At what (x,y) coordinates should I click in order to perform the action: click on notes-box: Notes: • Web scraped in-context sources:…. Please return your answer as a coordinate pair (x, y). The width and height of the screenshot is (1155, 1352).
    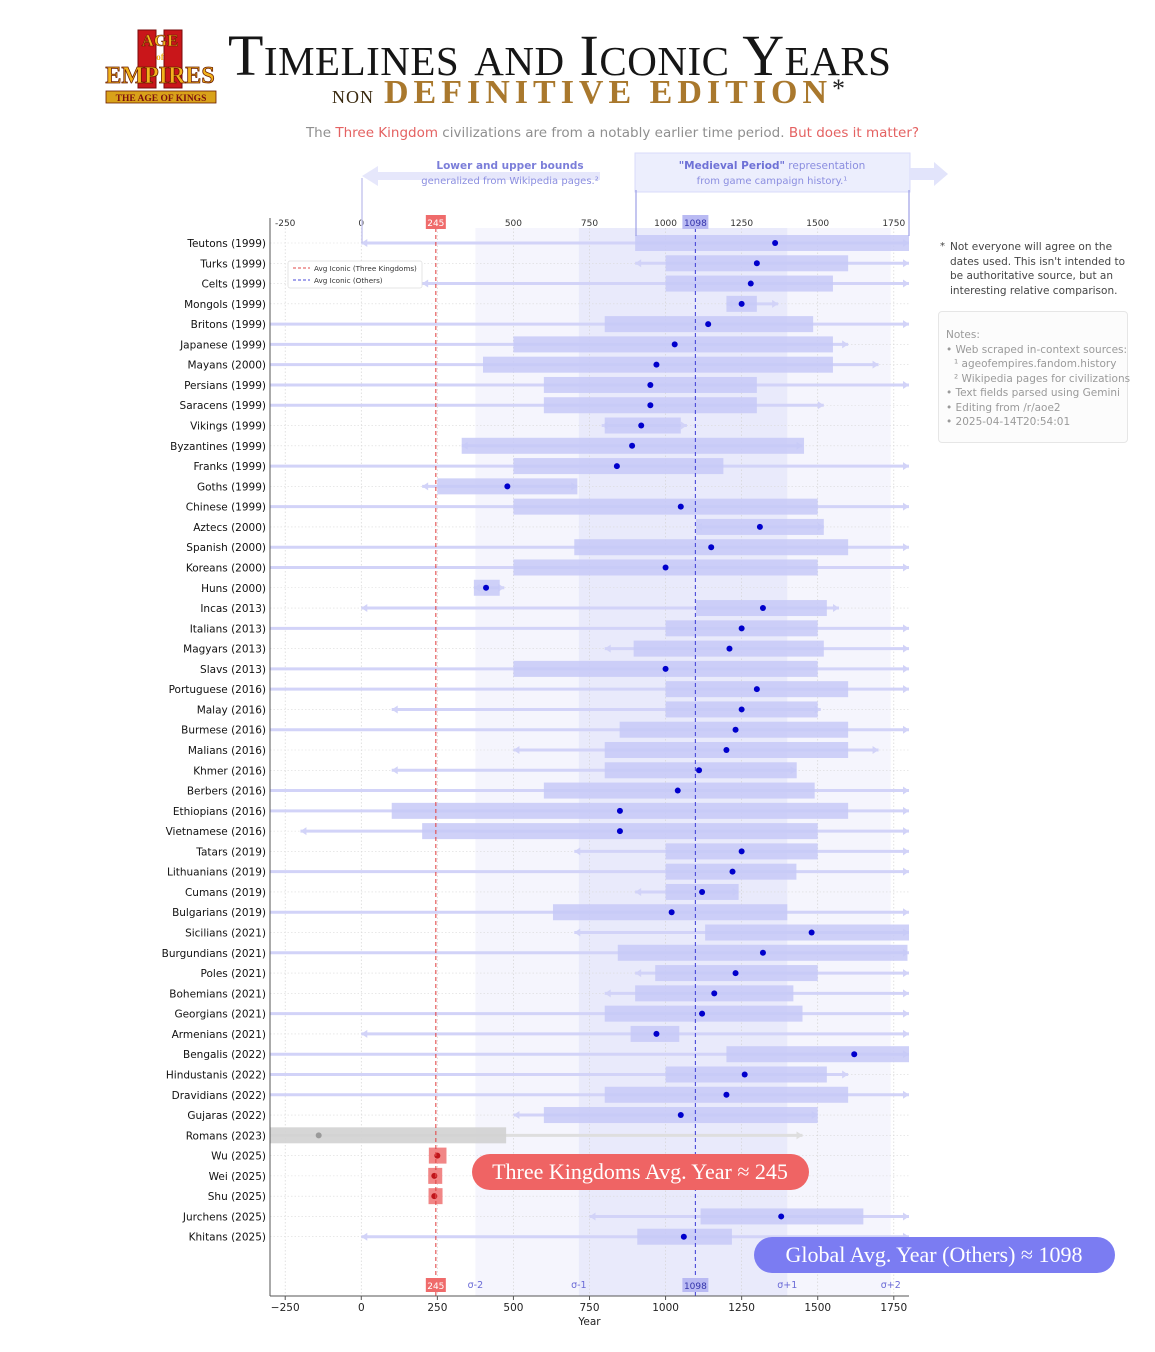
    Looking at the image, I should click on (1034, 377).